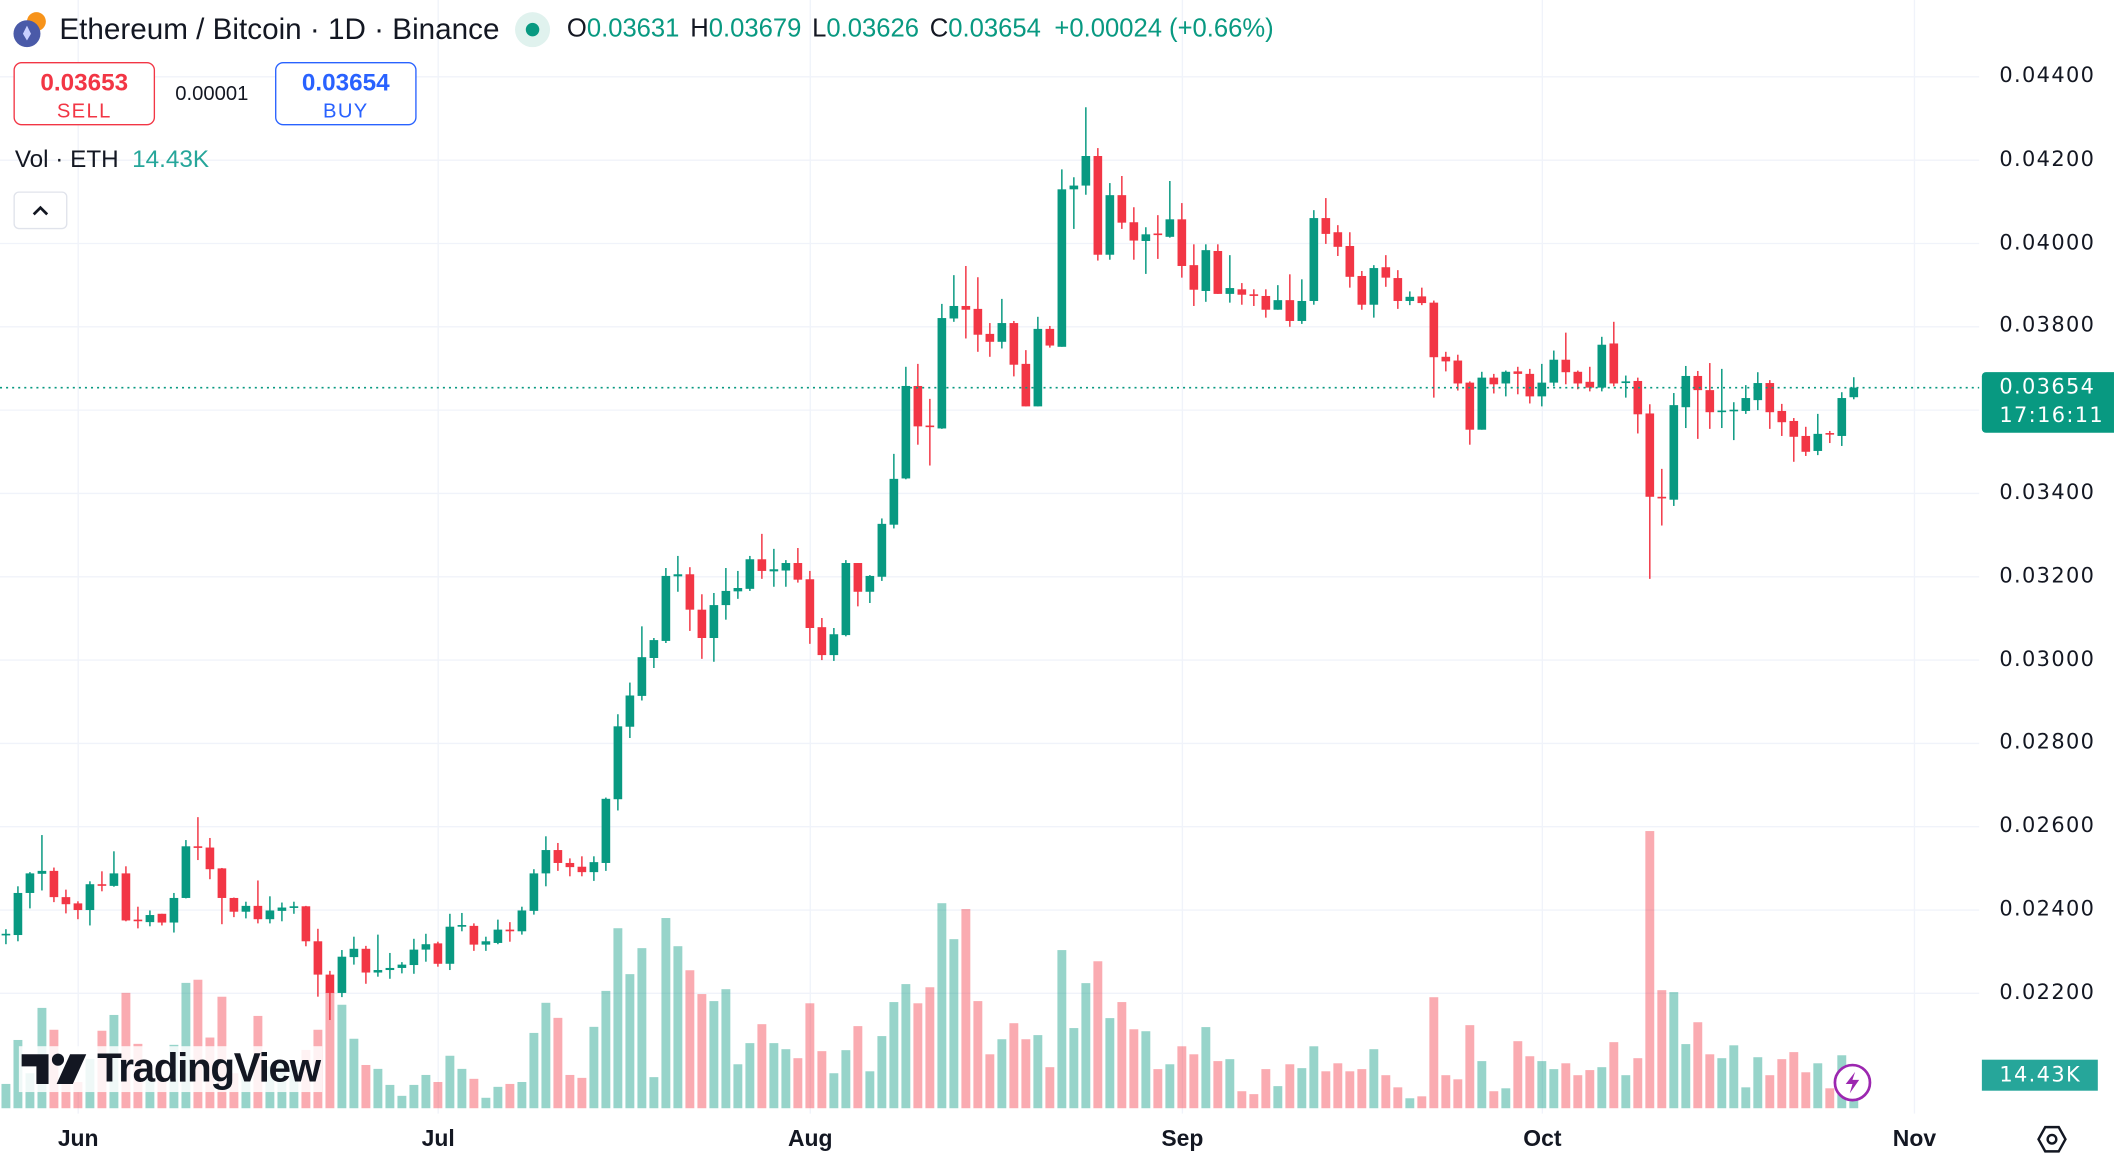 This screenshot has height=1159, width=2114. I want to click on collapse-legend-button, so click(40, 210).